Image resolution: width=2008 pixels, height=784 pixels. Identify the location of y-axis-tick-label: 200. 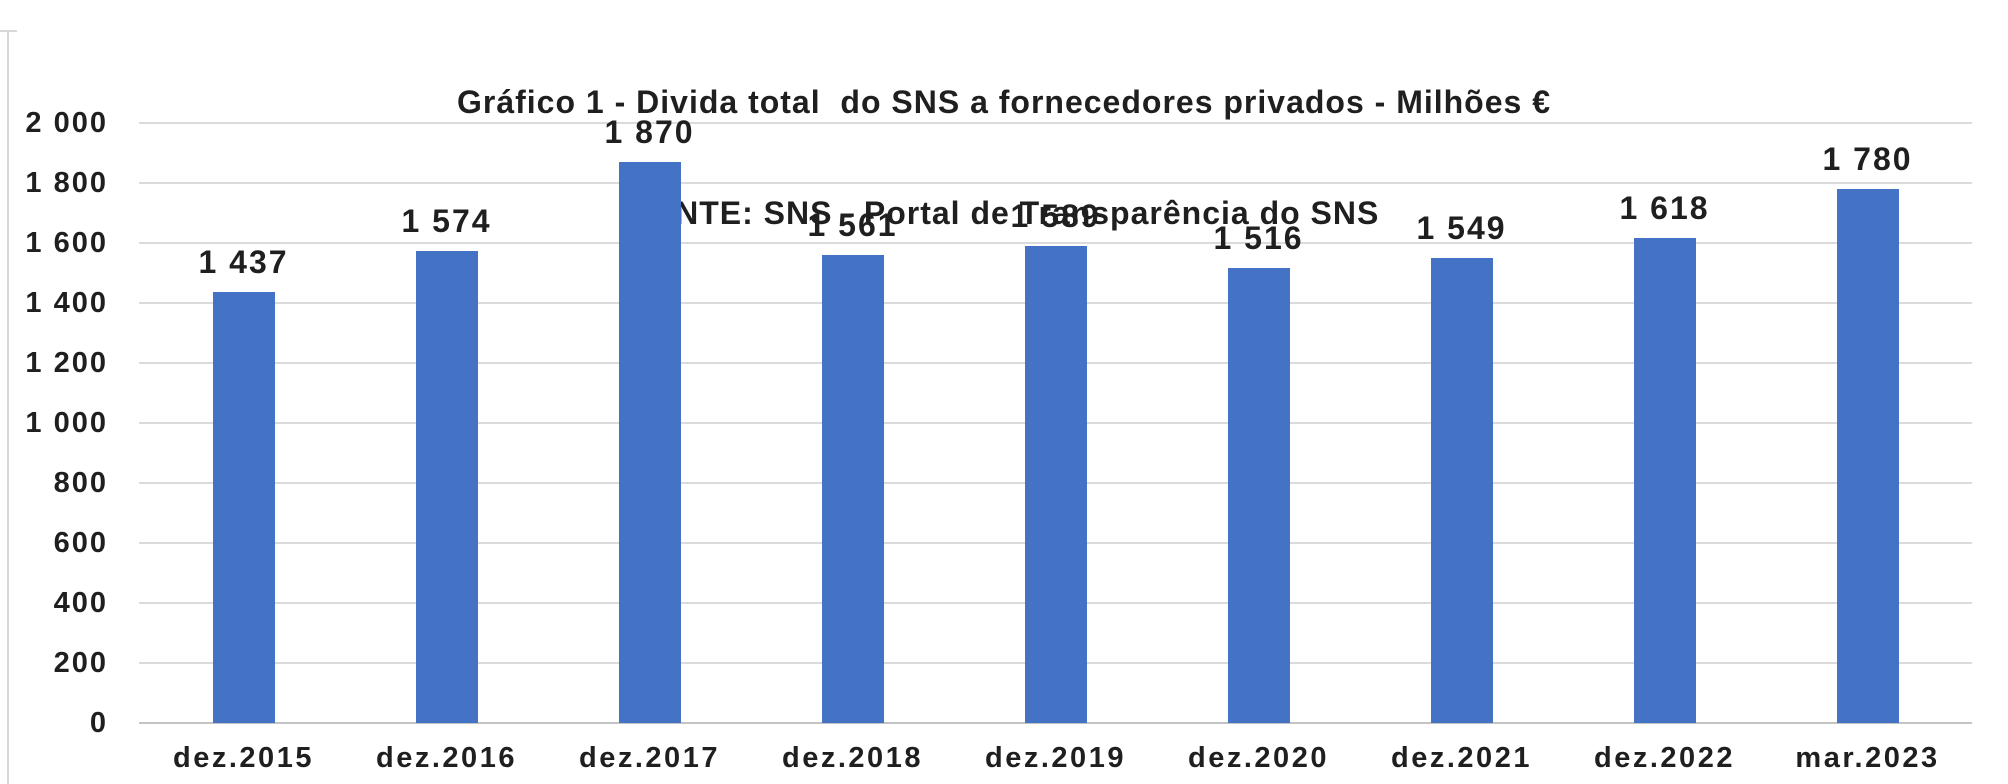
(80, 663).